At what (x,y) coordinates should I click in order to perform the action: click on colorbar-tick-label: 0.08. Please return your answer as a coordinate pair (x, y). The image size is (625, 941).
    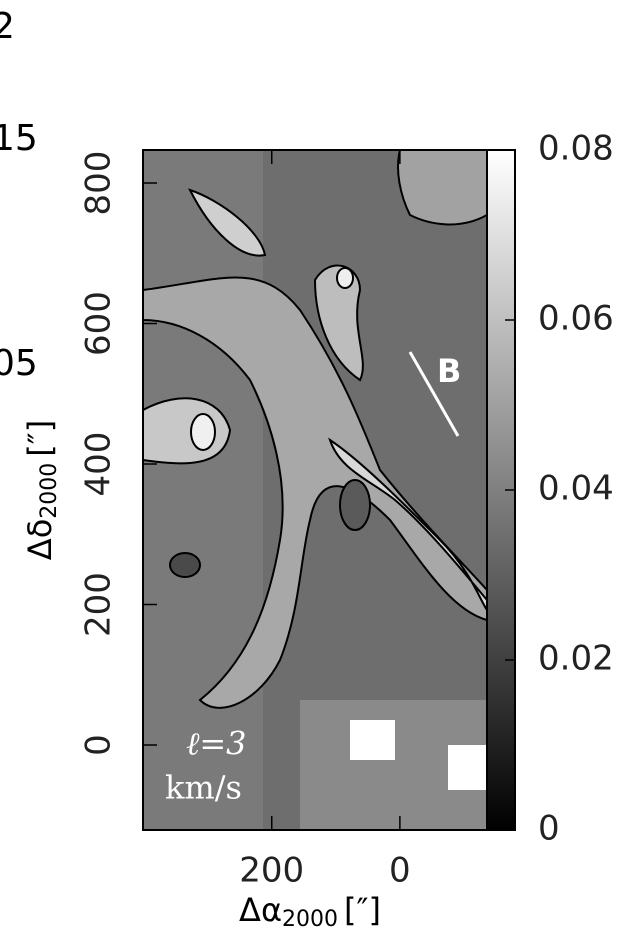
    Looking at the image, I should click on (576, 149).